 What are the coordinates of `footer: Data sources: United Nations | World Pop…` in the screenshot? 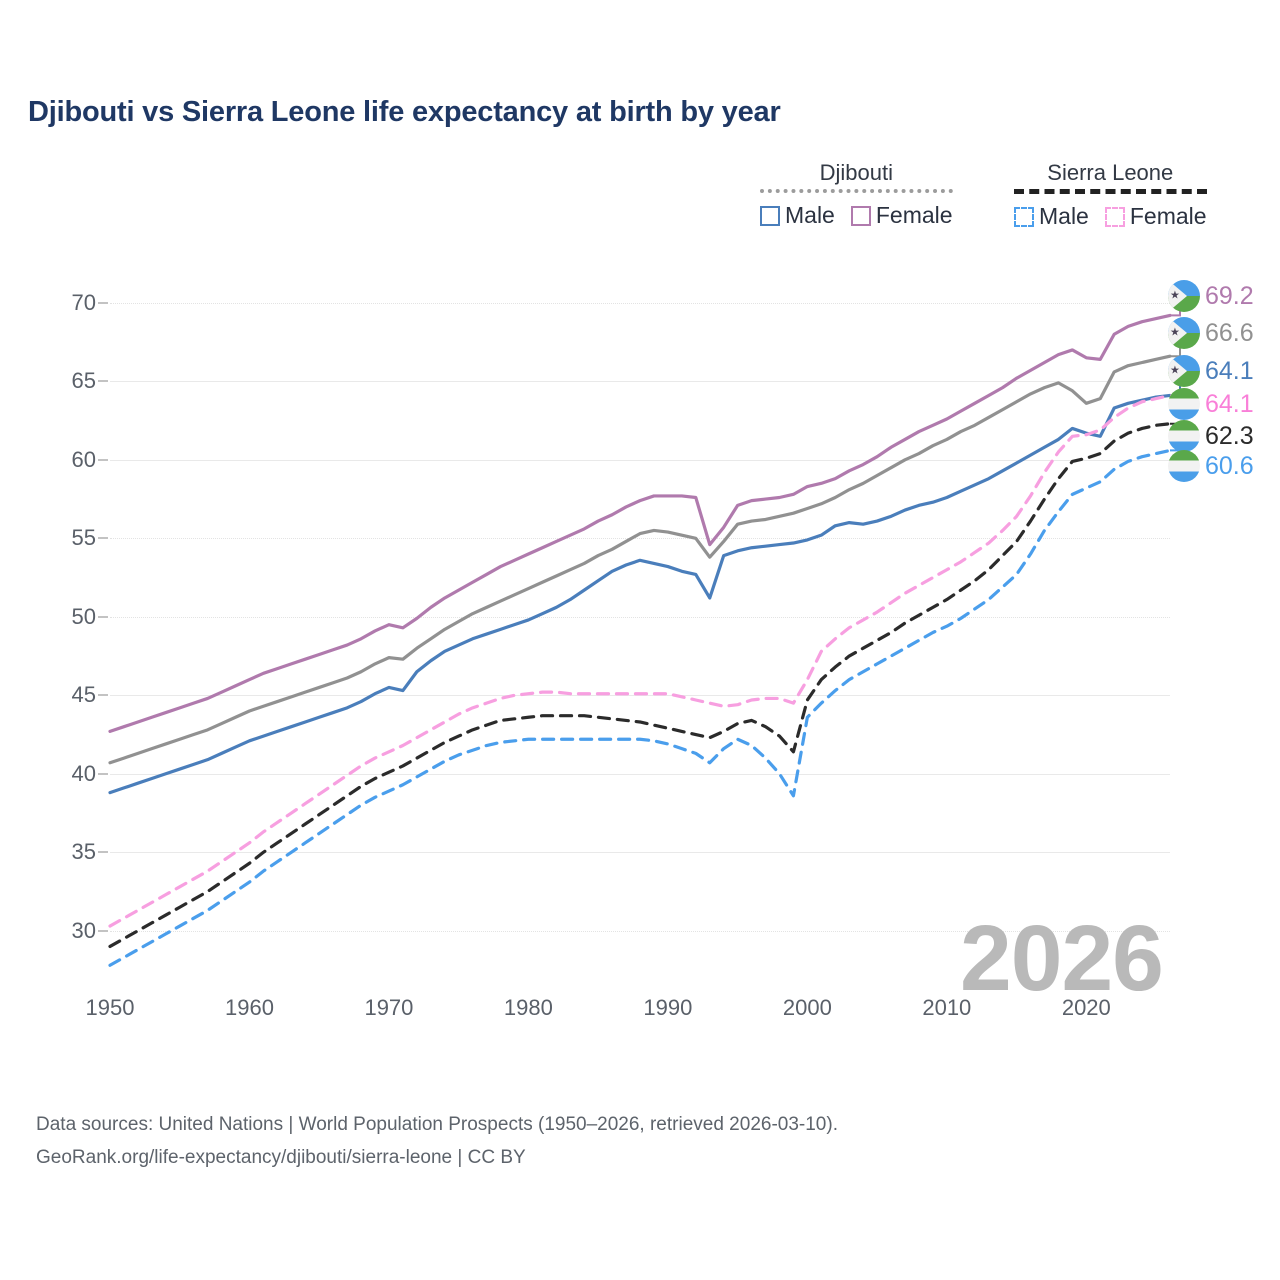 It's located at (437, 1141).